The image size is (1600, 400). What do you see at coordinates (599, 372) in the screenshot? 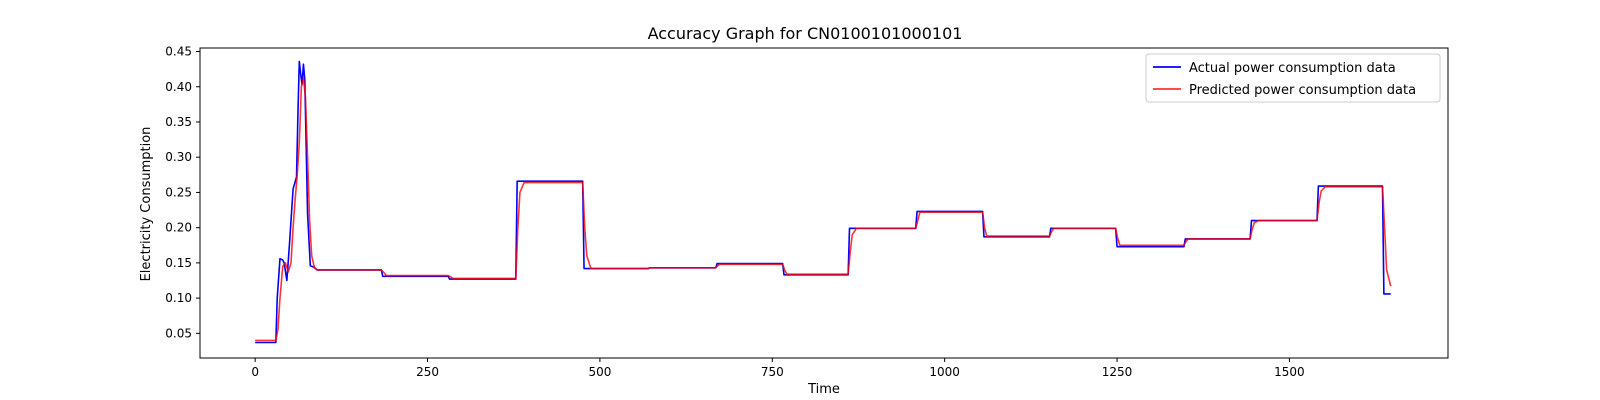
I see `x-tick-label: 500` at bounding box center [599, 372].